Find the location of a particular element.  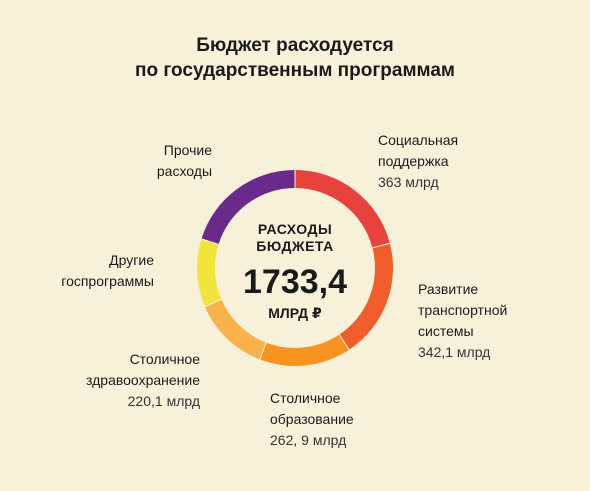

label-transport-value: 342,1 млрд is located at coordinates (454, 352).